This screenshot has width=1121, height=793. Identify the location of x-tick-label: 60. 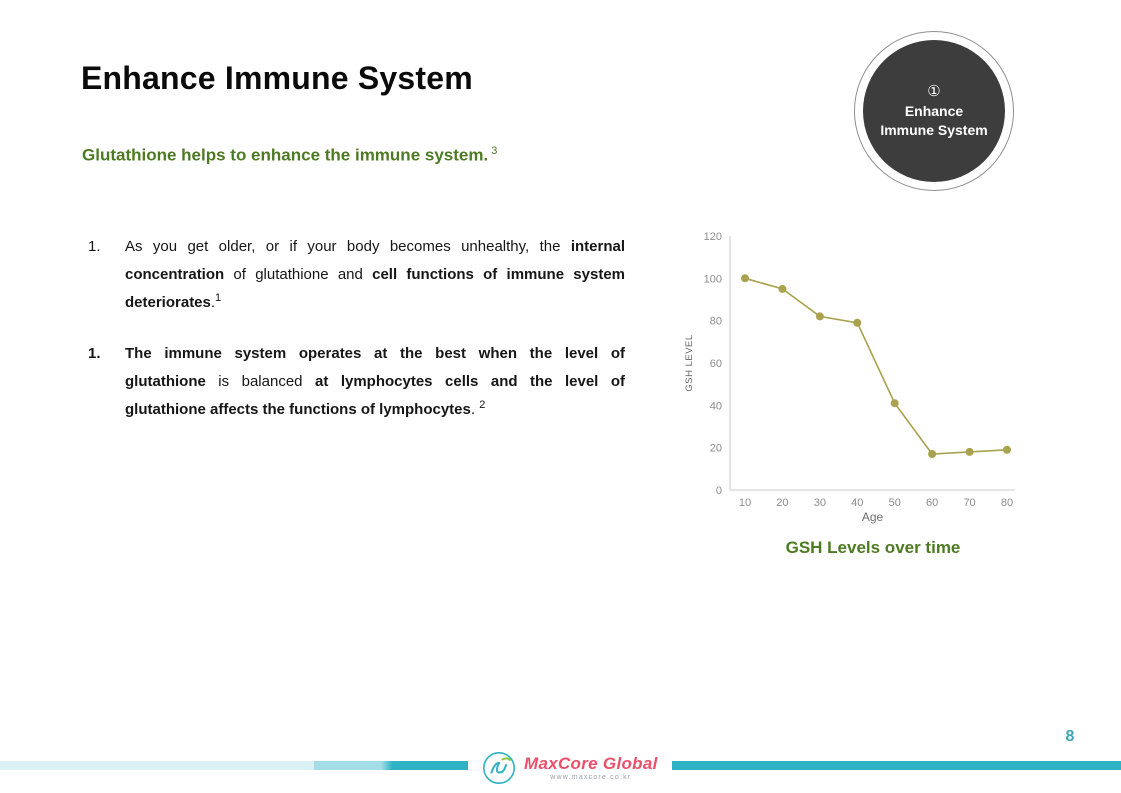
(932, 503).